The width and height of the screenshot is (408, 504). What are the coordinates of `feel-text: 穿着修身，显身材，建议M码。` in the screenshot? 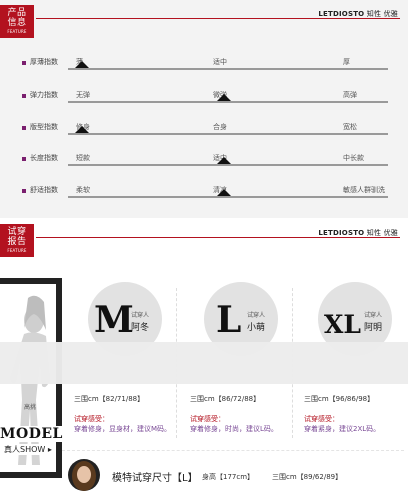 It's located at (123, 429).